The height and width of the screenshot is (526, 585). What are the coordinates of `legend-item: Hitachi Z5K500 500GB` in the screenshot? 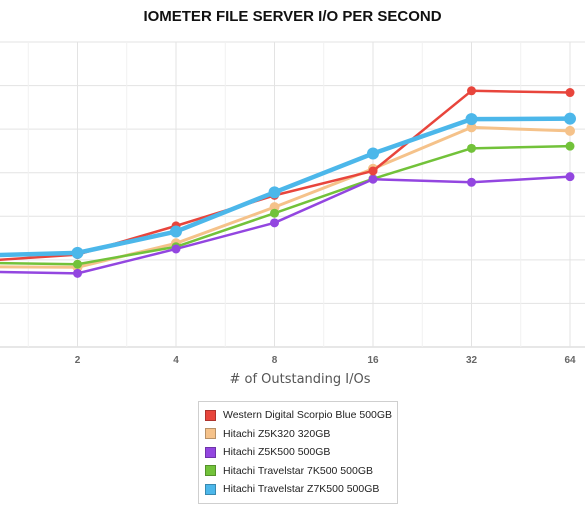 It's located at (298, 452).